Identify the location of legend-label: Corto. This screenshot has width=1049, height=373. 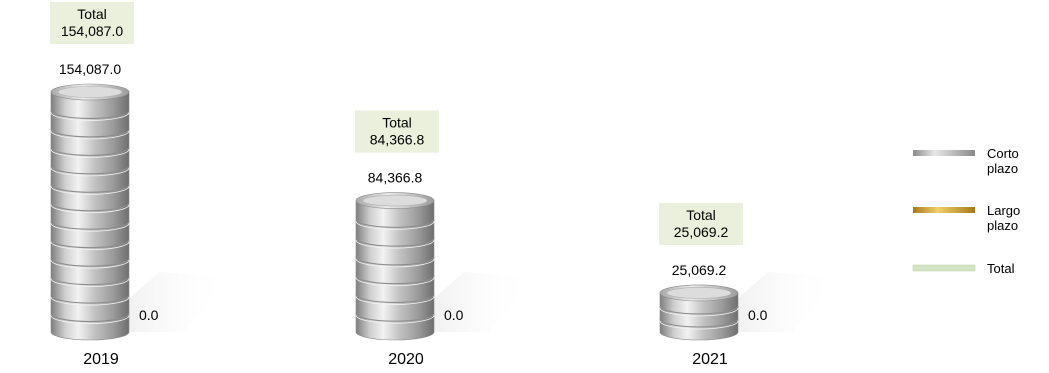
(1003, 153).